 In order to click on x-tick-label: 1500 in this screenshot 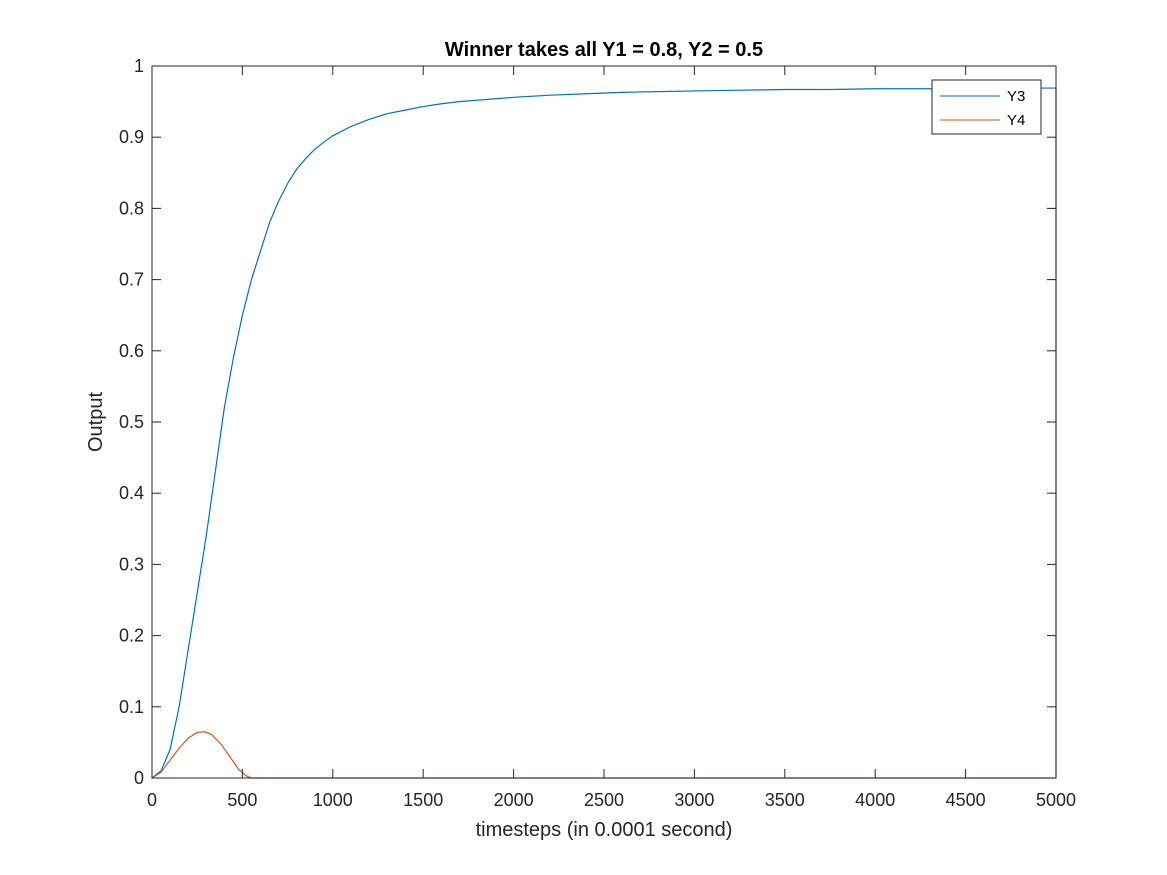, I will do `click(423, 800)`.